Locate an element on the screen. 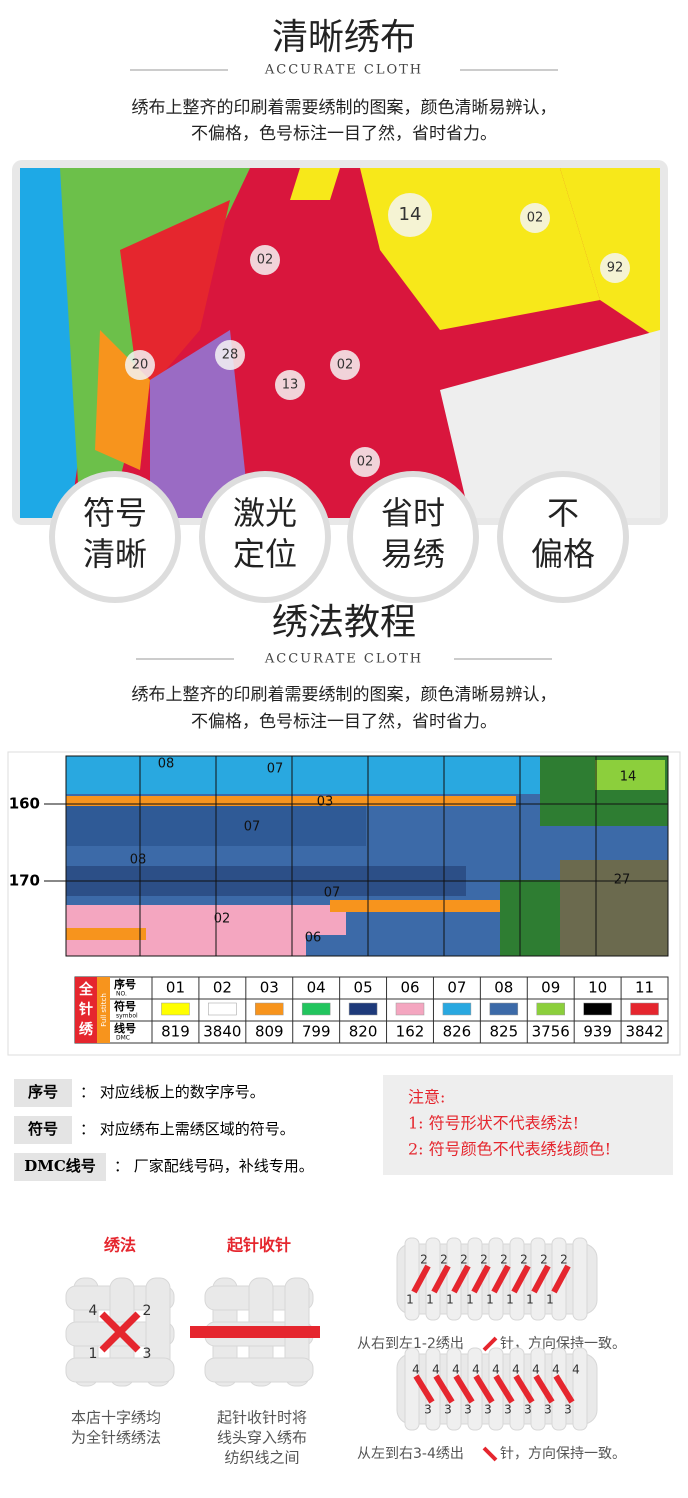 This screenshot has height=1498, width=688. photo-label: 28 is located at coordinates (230, 355).